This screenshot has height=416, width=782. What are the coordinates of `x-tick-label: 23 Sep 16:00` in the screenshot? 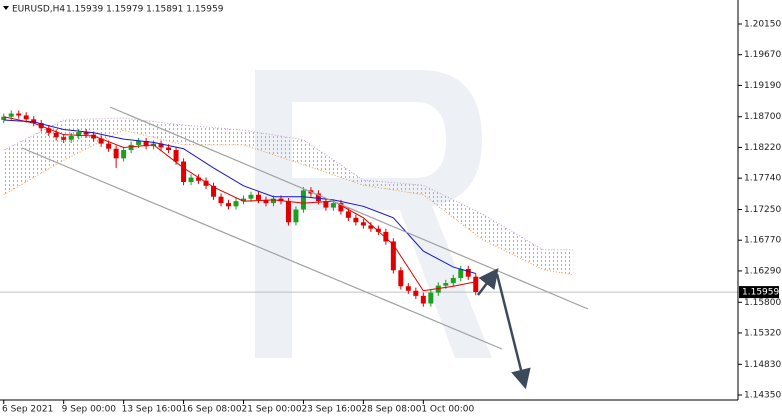 It's located at (331, 410).